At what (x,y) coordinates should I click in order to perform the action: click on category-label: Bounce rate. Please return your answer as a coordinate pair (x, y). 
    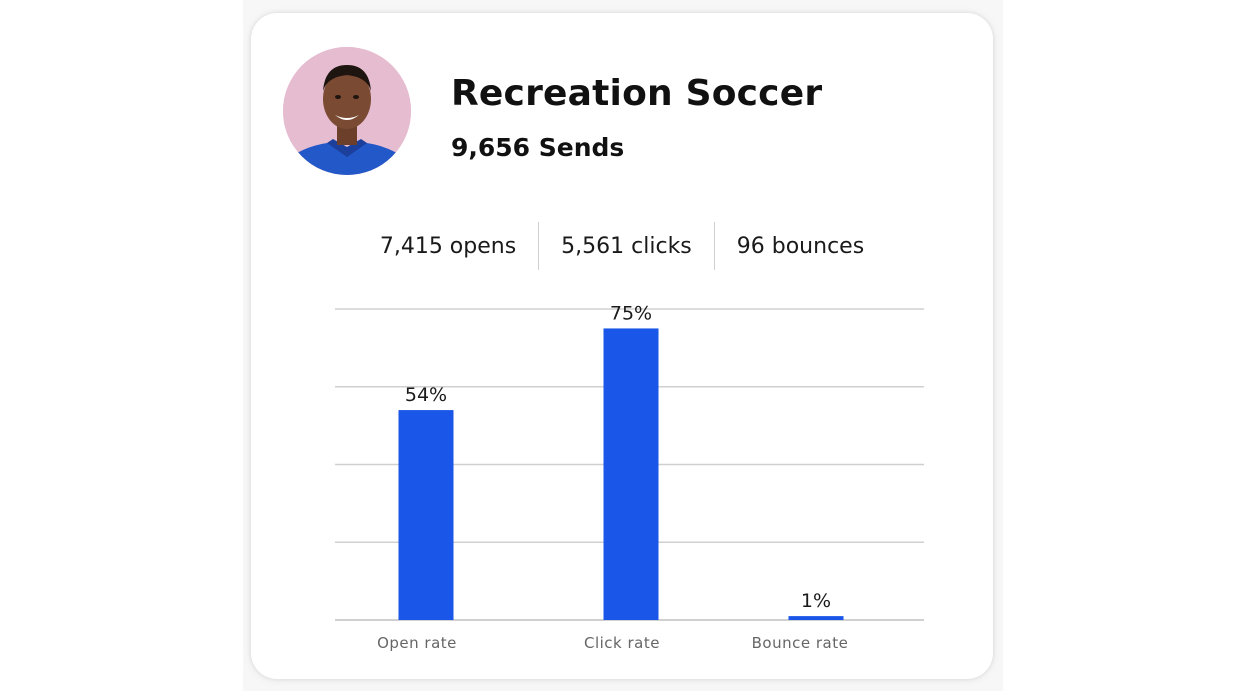
    Looking at the image, I should click on (800, 643).